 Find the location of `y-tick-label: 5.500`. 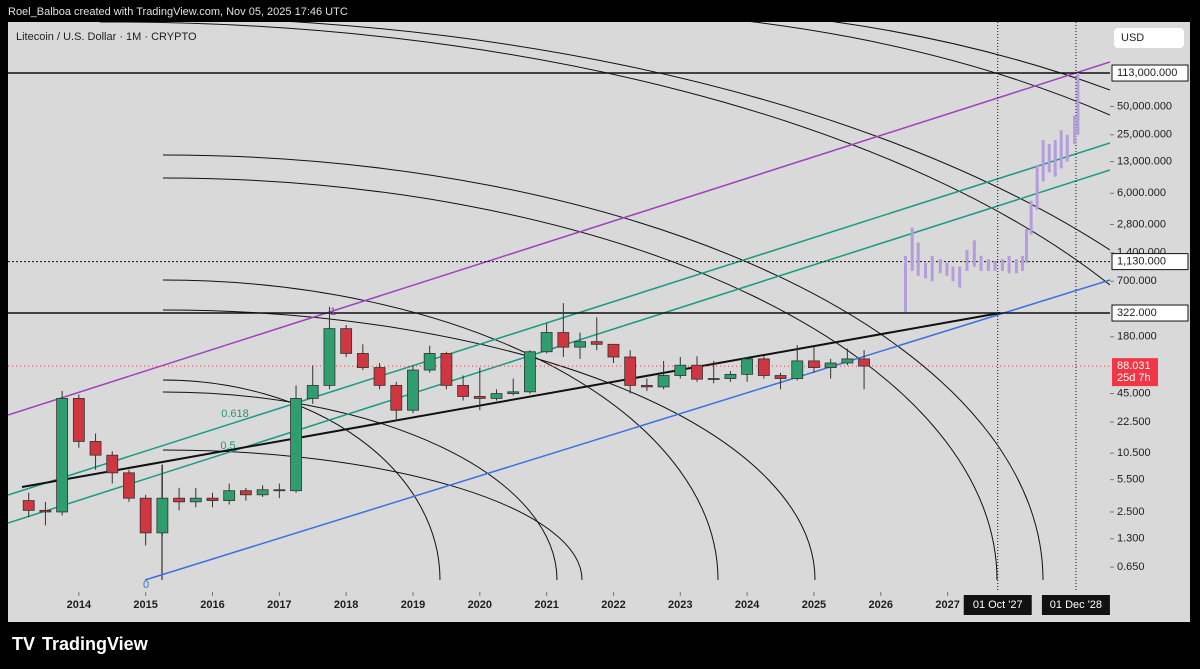

y-tick-label: 5.500 is located at coordinates (1131, 480).